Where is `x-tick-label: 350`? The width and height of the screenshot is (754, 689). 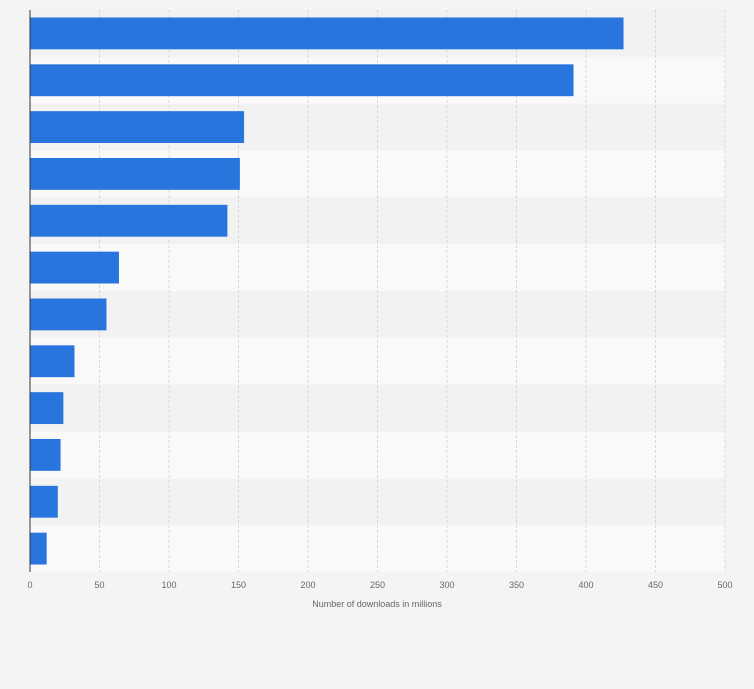 x-tick-label: 350 is located at coordinates (516, 585).